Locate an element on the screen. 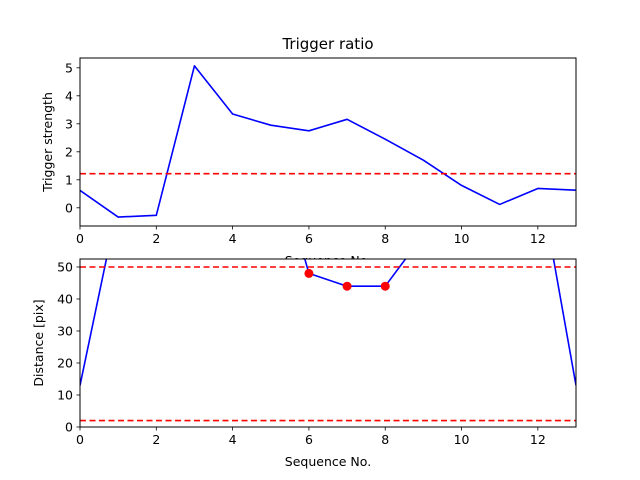 This screenshot has width=640, height=480. chart-title: Trigger ratio is located at coordinates (327, 44).